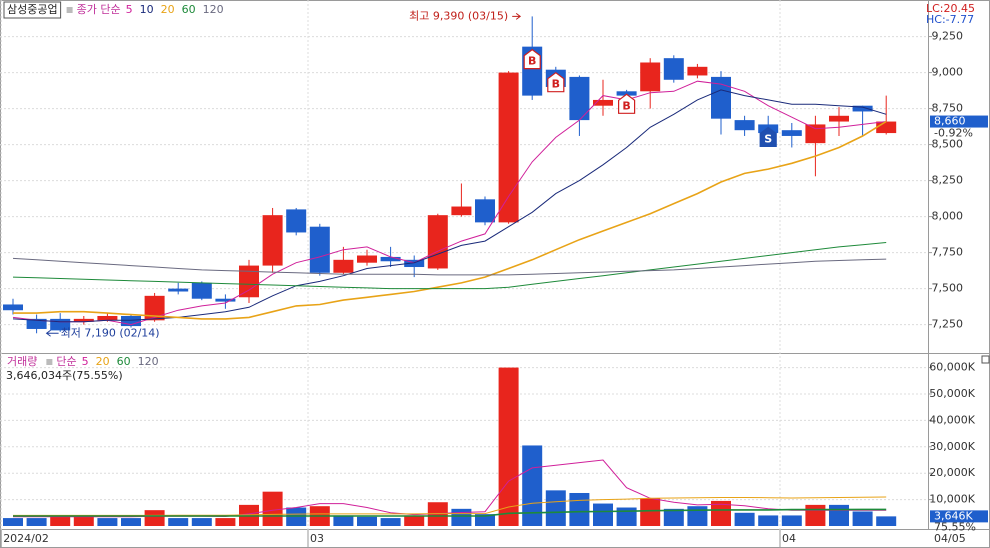 This screenshot has width=990, height=548. Describe the element at coordinates (66, 361) in the screenshot. I see `legend-prefix: 단순` at that location.